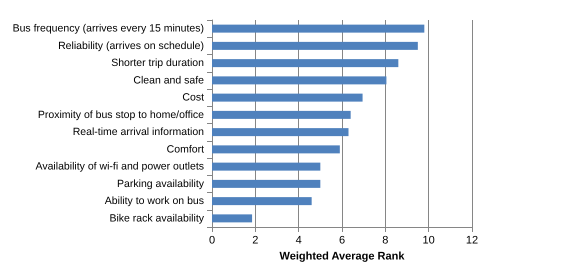  Describe the element at coordinates (168, 80) in the screenshot. I see `y-tick-label: Clean and safe` at that location.